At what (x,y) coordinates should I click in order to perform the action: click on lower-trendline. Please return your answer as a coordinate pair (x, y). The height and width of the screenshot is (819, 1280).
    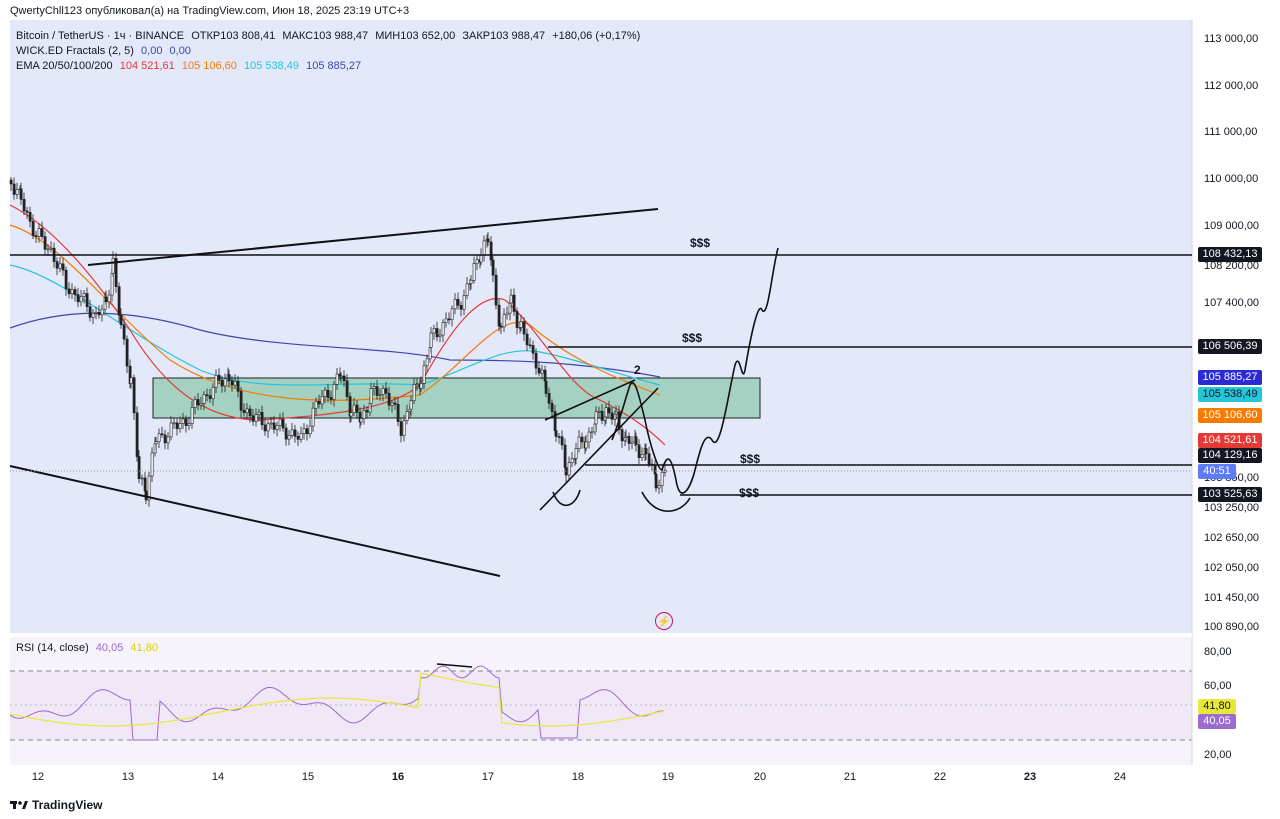
    Looking at the image, I should click on (255, 521).